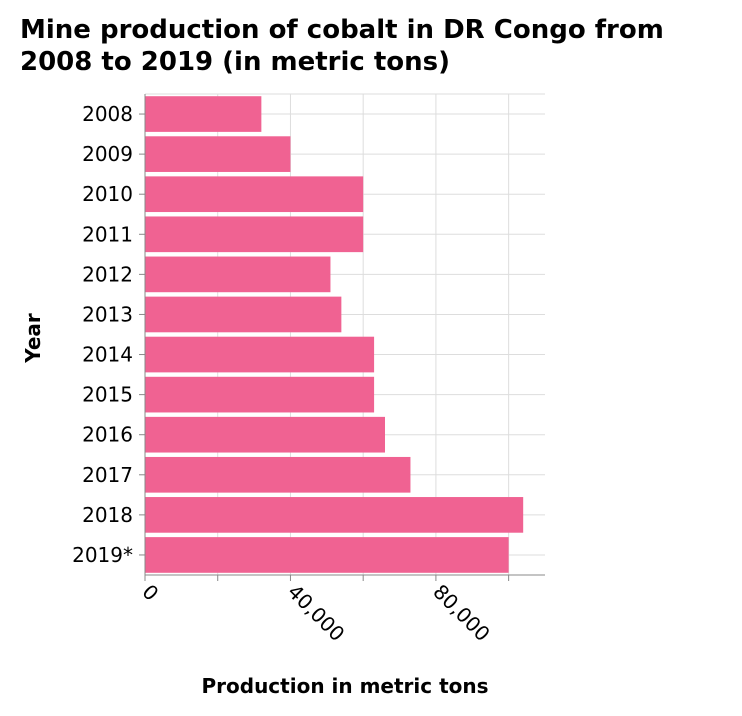 This screenshot has width=742, height=716. Describe the element at coordinates (107, 154) in the screenshot. I see `y-tick-label: 2009` at that location.